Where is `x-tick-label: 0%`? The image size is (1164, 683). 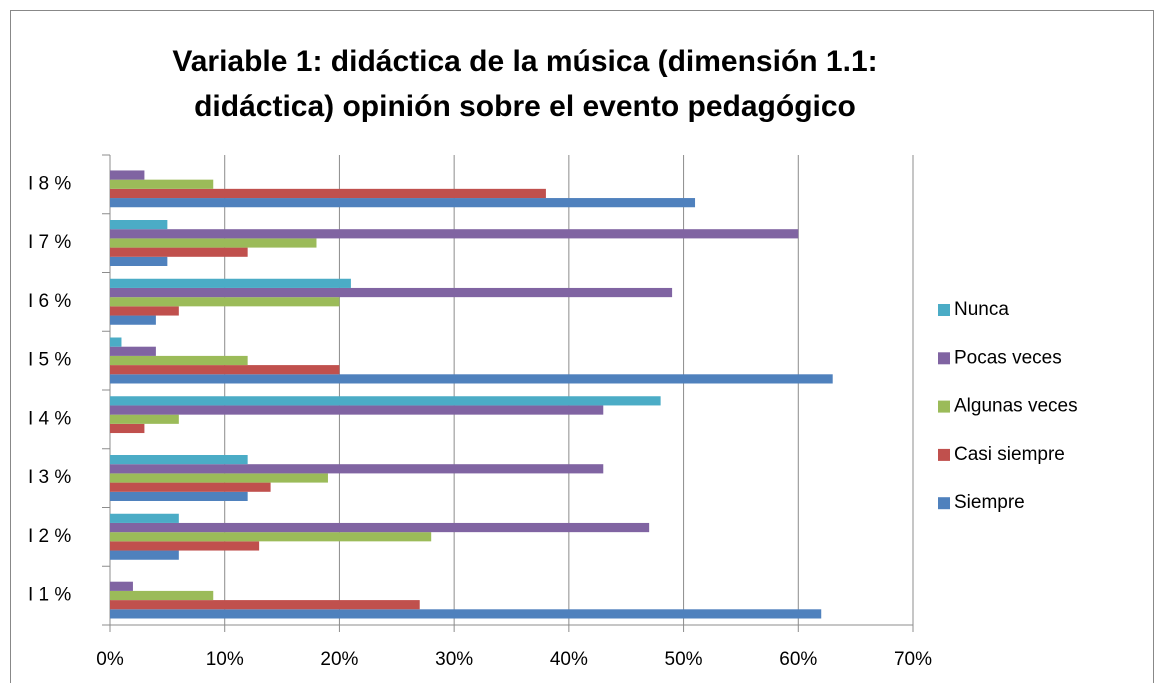
x-tick-label: 0% is located at coordinates (110, 659).